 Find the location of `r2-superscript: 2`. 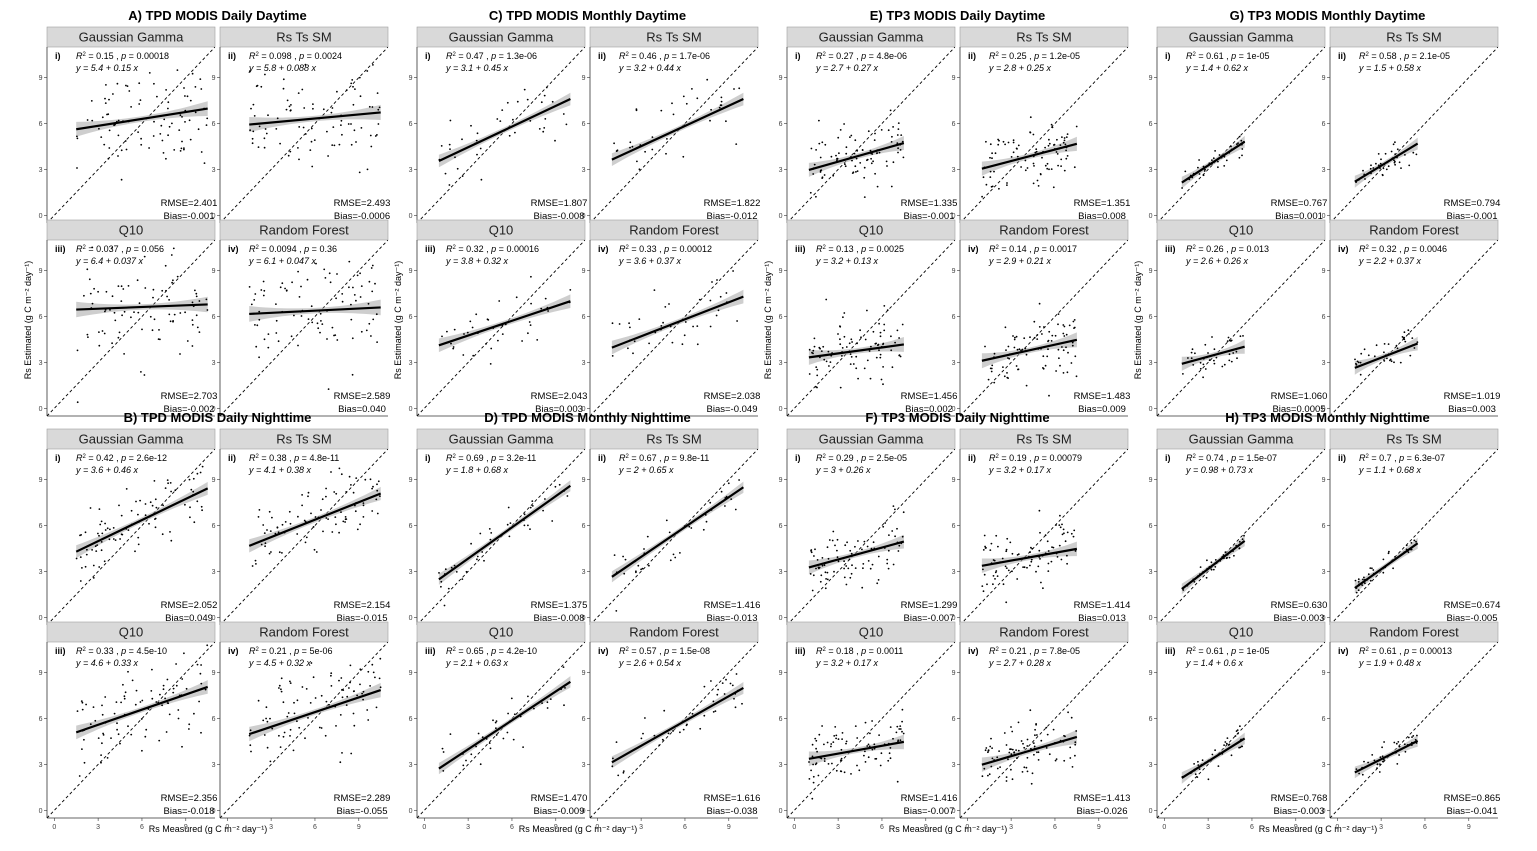

r2-superscript: 2 is located at coordinates (85, 457).